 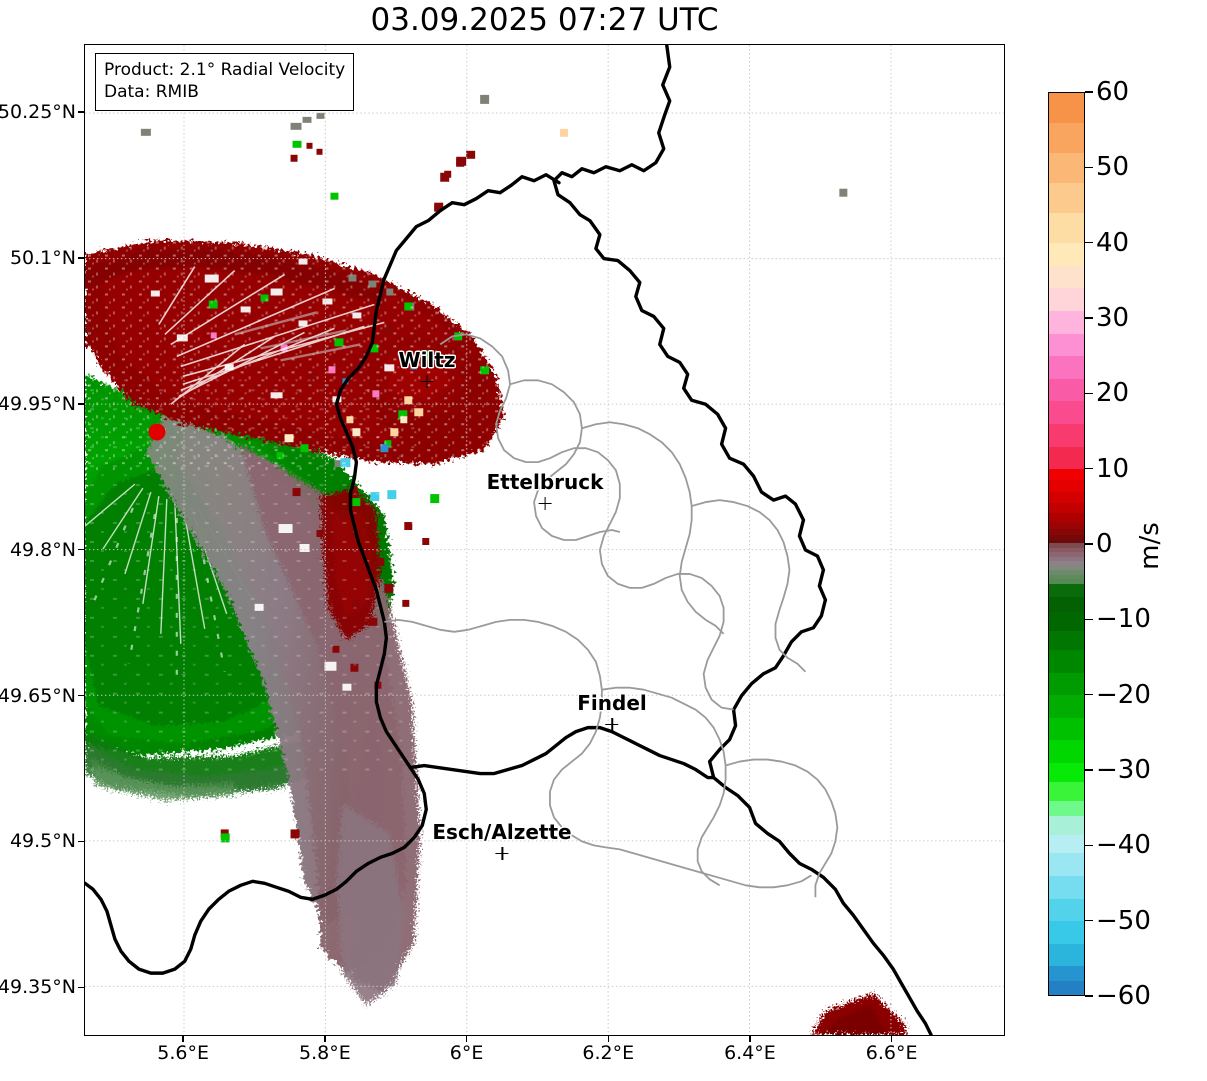 I want to click on colorbar, so click(x=1066, y=544).